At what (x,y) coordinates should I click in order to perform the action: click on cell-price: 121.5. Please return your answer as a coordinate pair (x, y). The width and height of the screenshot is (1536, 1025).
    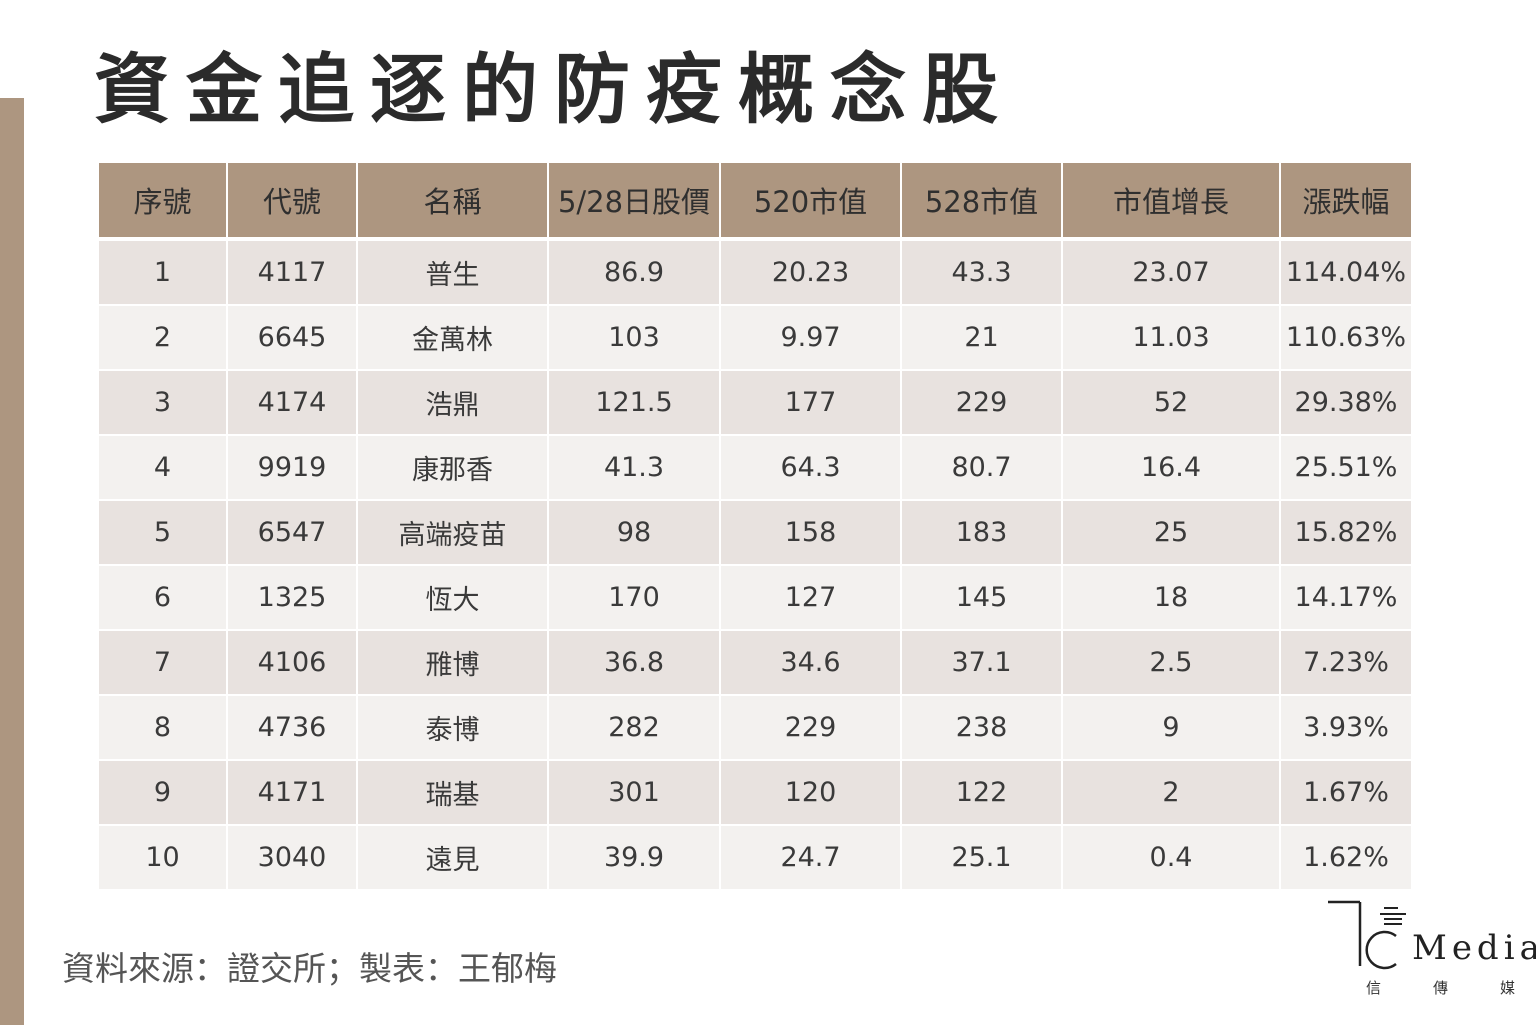
    Looking at the image, I should click on (634, 403).